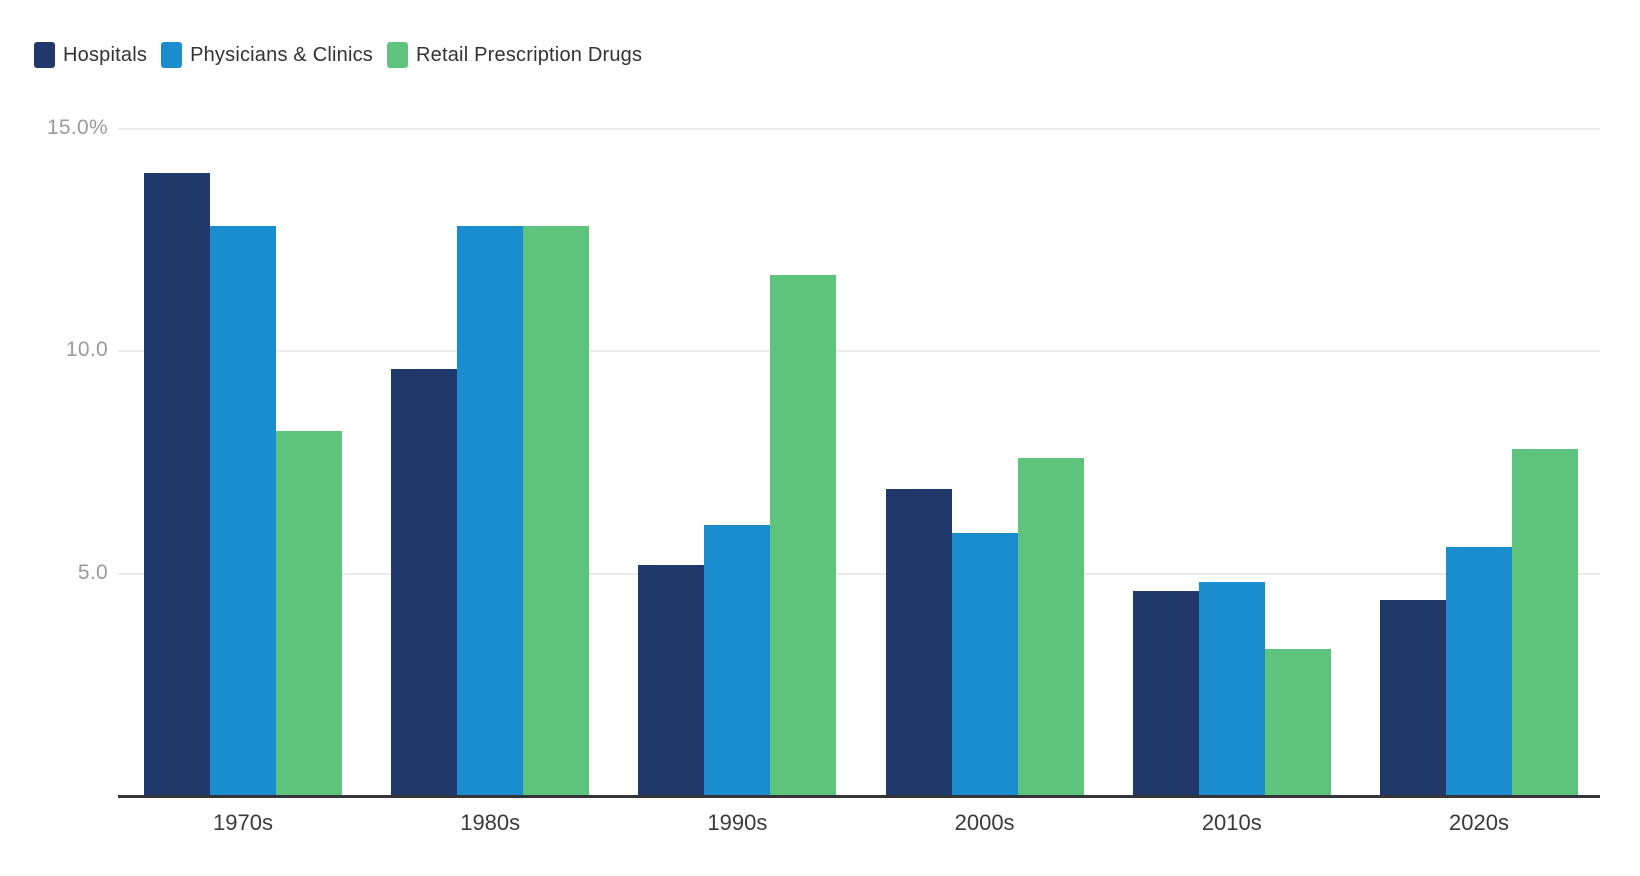 The height and width of the screenshot is (876, 1640). Describe the element at coordinates (424, 582) in the screenshot. I see `bar-hospitals-1980s` at that location.